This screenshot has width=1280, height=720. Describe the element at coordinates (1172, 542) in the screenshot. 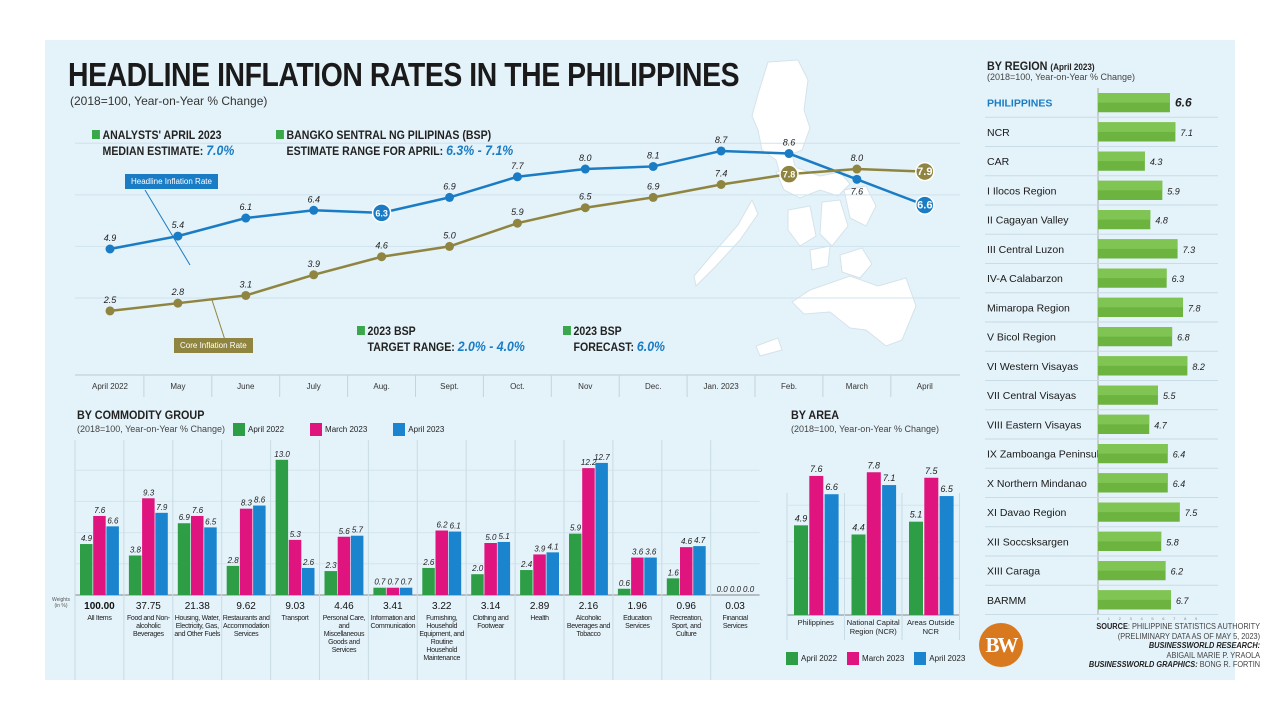

I see `data-label: 5.8` at that location.